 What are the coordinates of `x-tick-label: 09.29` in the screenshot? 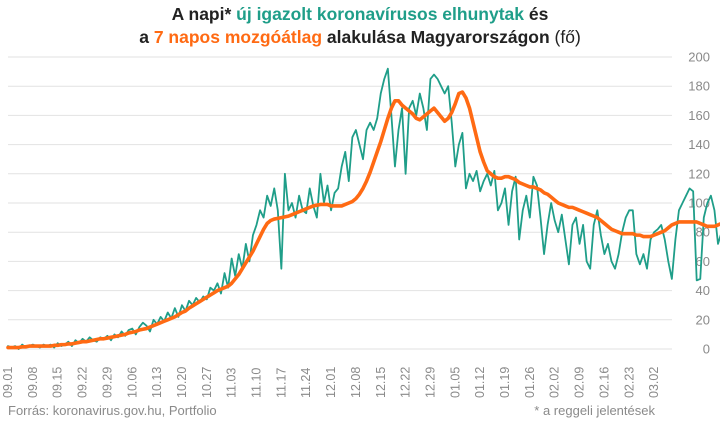 It's located at (107, 382).